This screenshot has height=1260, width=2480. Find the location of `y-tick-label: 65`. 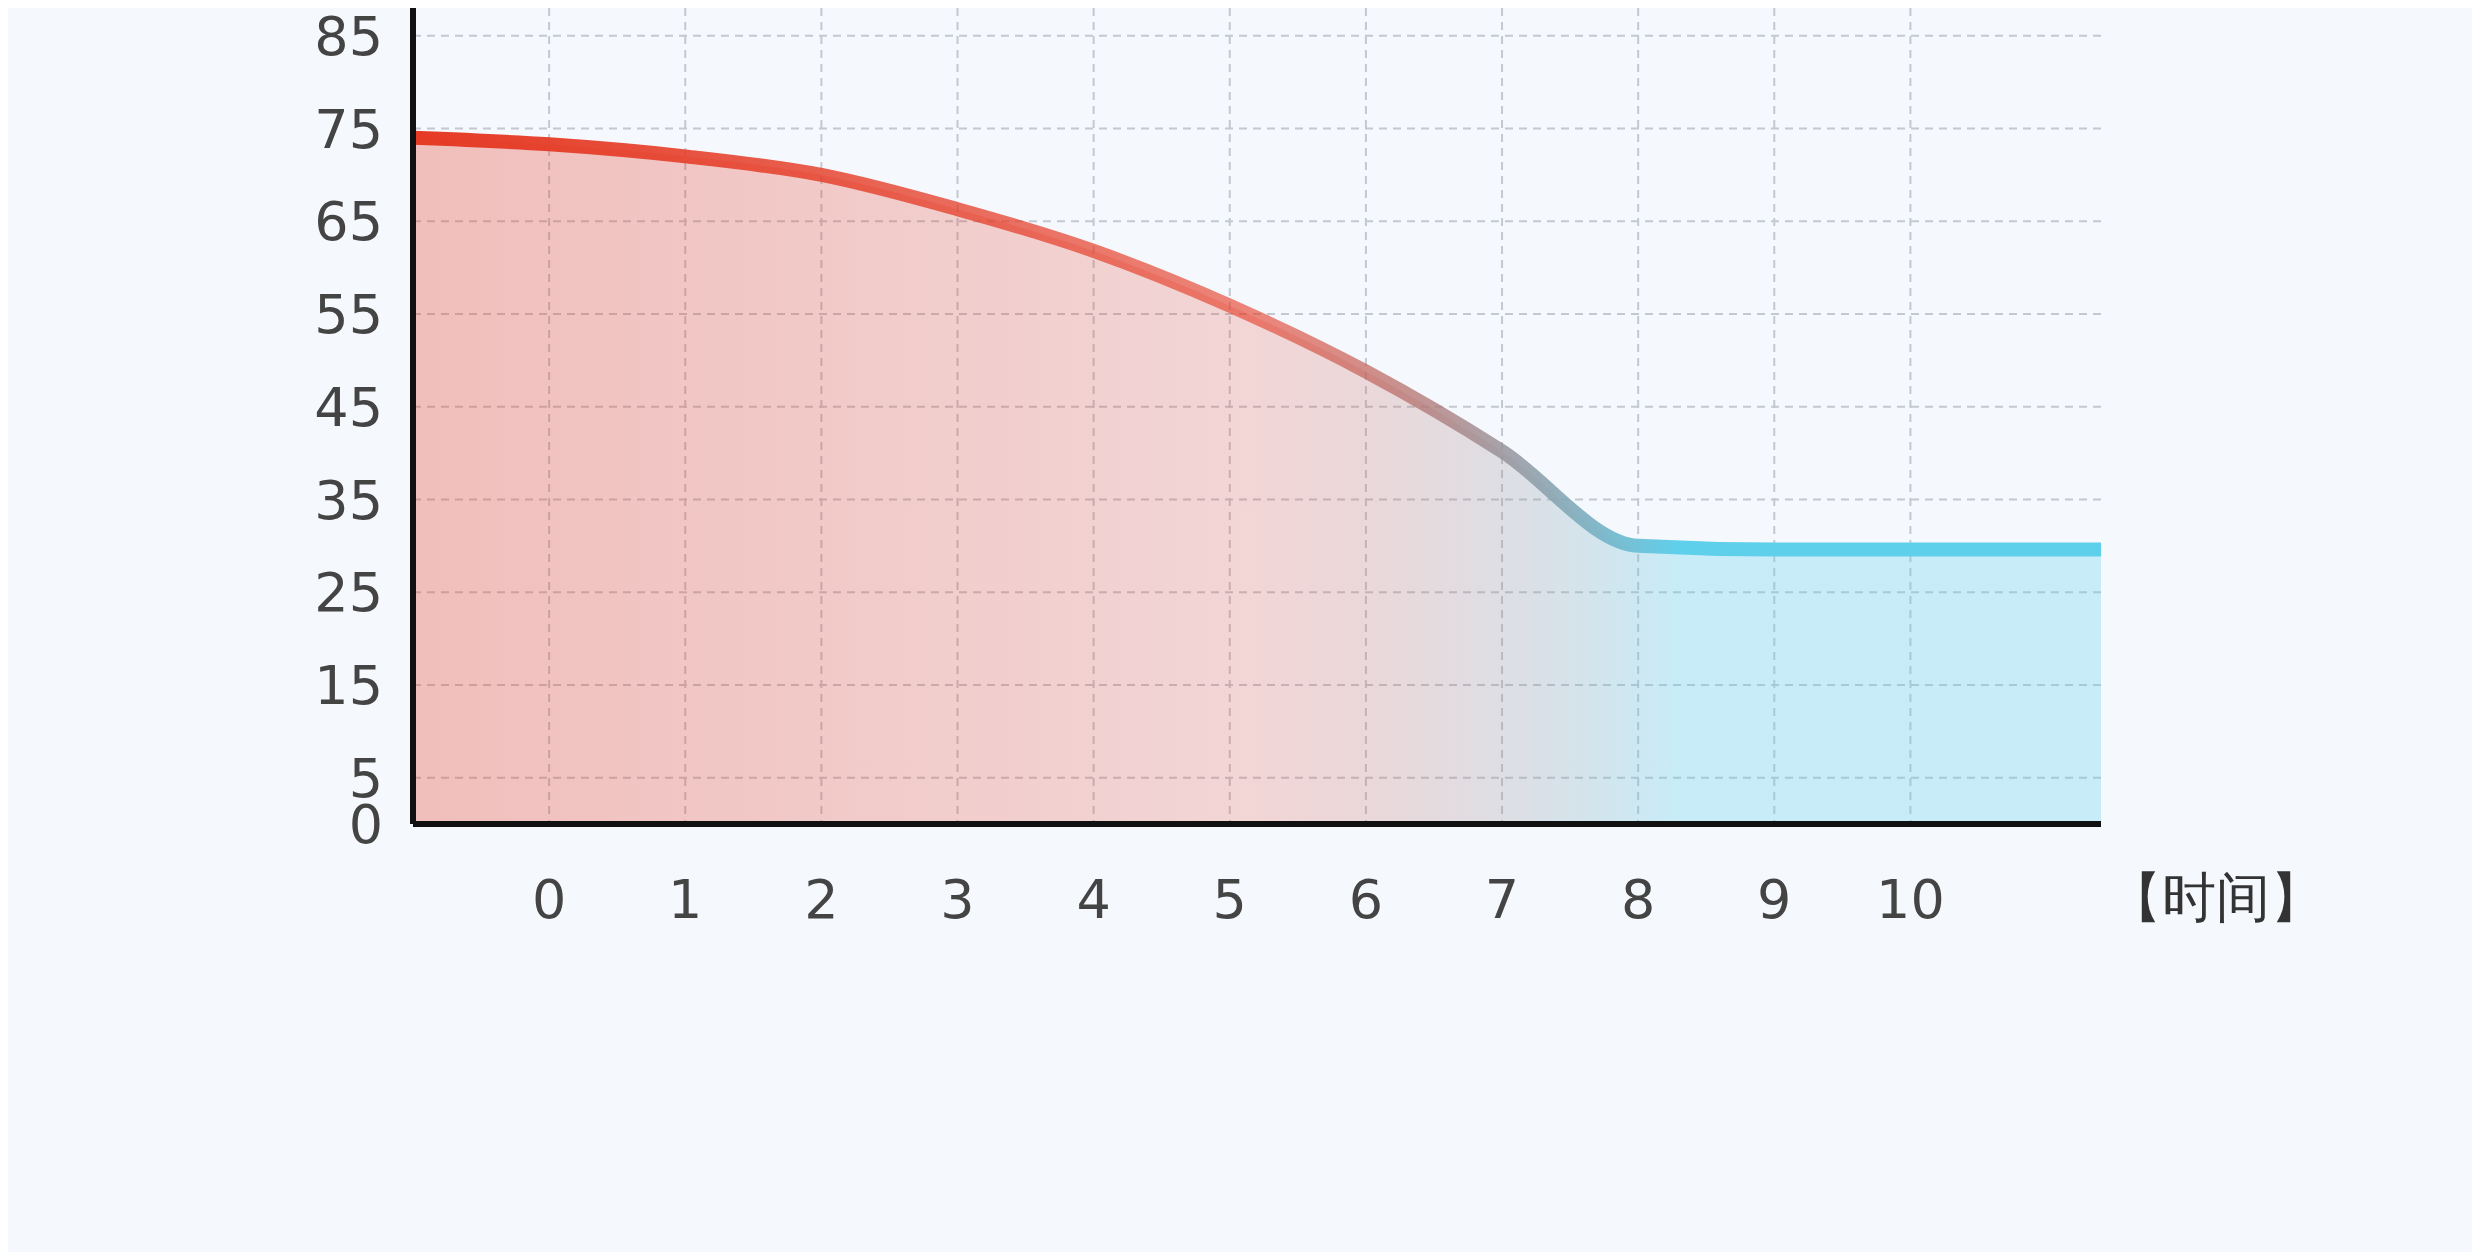

y-tick-label: 65 is located at coordinates (348, 222).